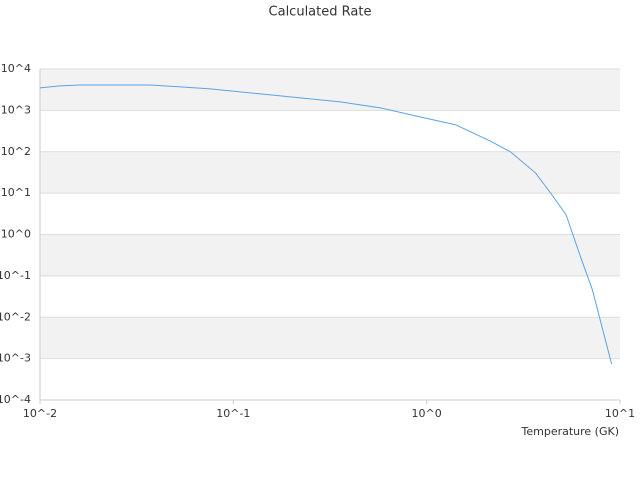 This screenshot has width=640, height=484. What do you see at coordinates (15, 316) in the screenshot?
I see `y-tick-label: 10^-2` at bounding box center [15, 316].